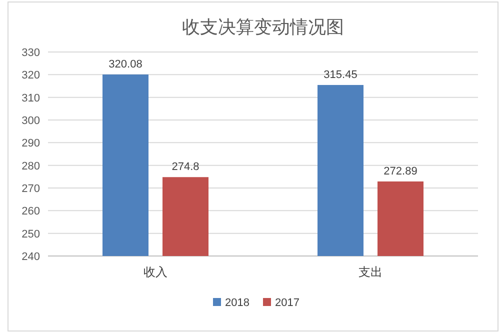 The width and height of the screenshot is (504, 335). What do you see at coordinates (156, 272) in the screenshot?
I see `x-tick-label: 收入` at bounding box center [156, 272].